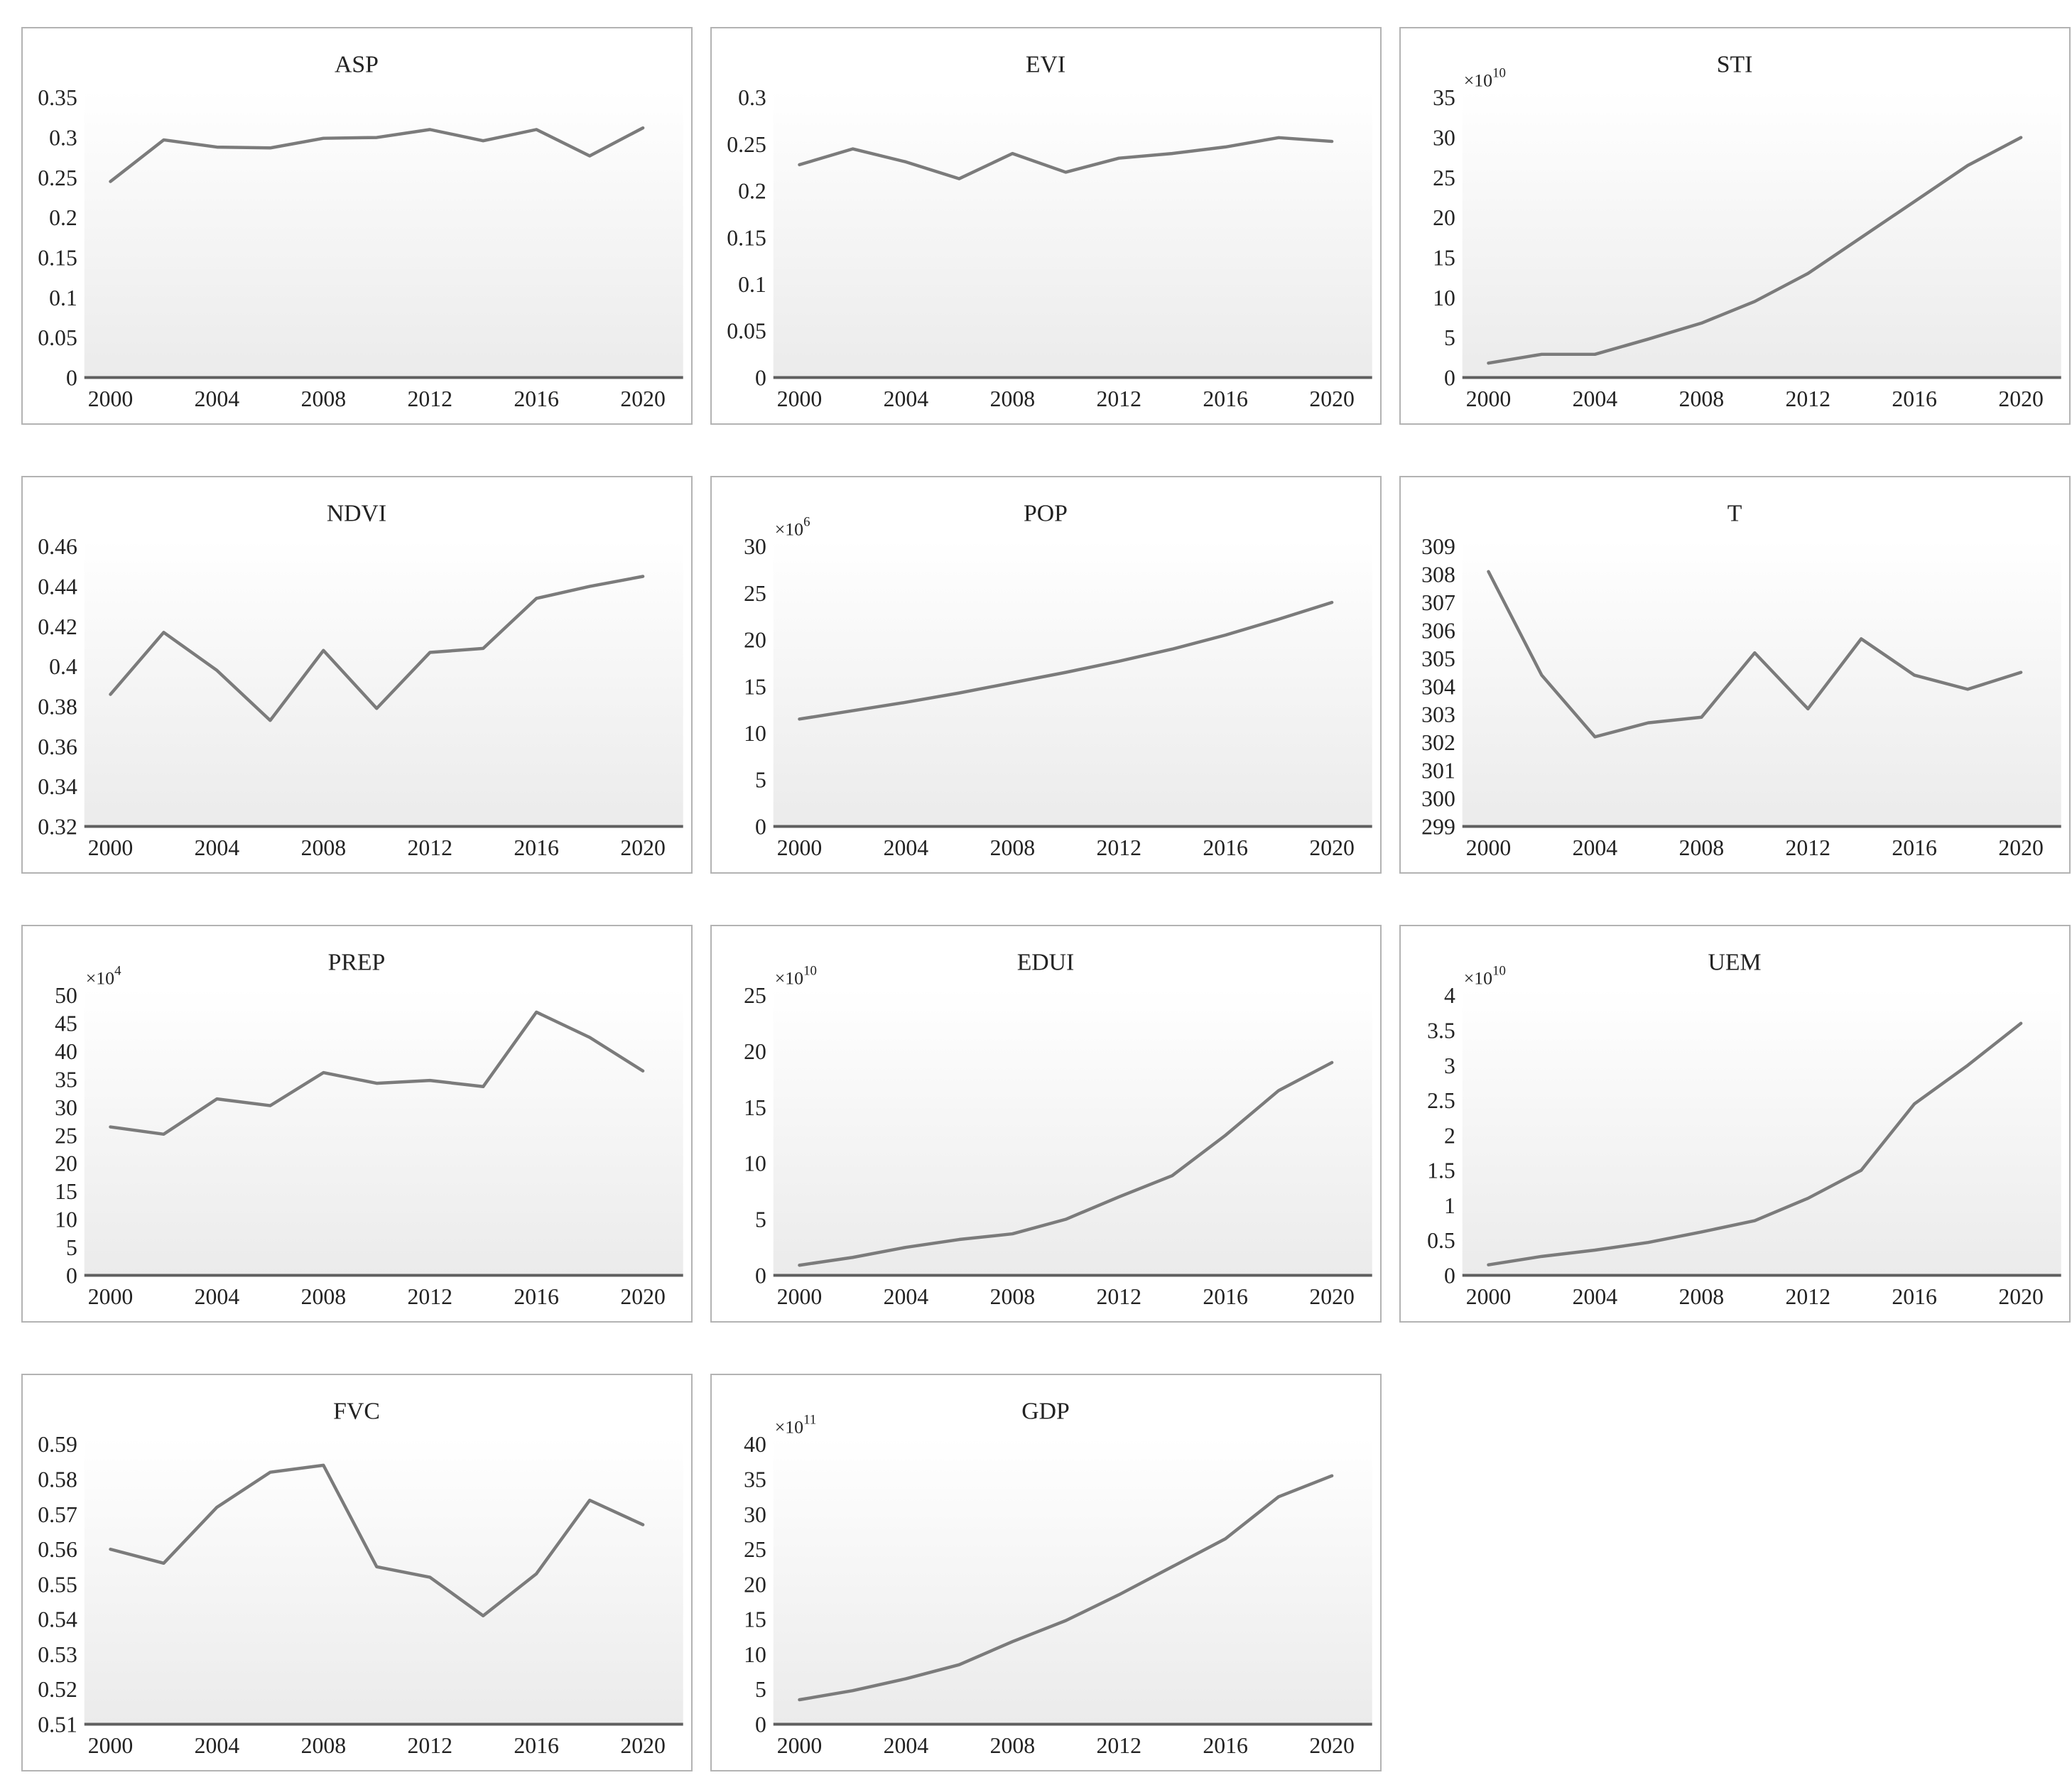  I want to click on y-tick-label: 0.42, so click(58, 626).